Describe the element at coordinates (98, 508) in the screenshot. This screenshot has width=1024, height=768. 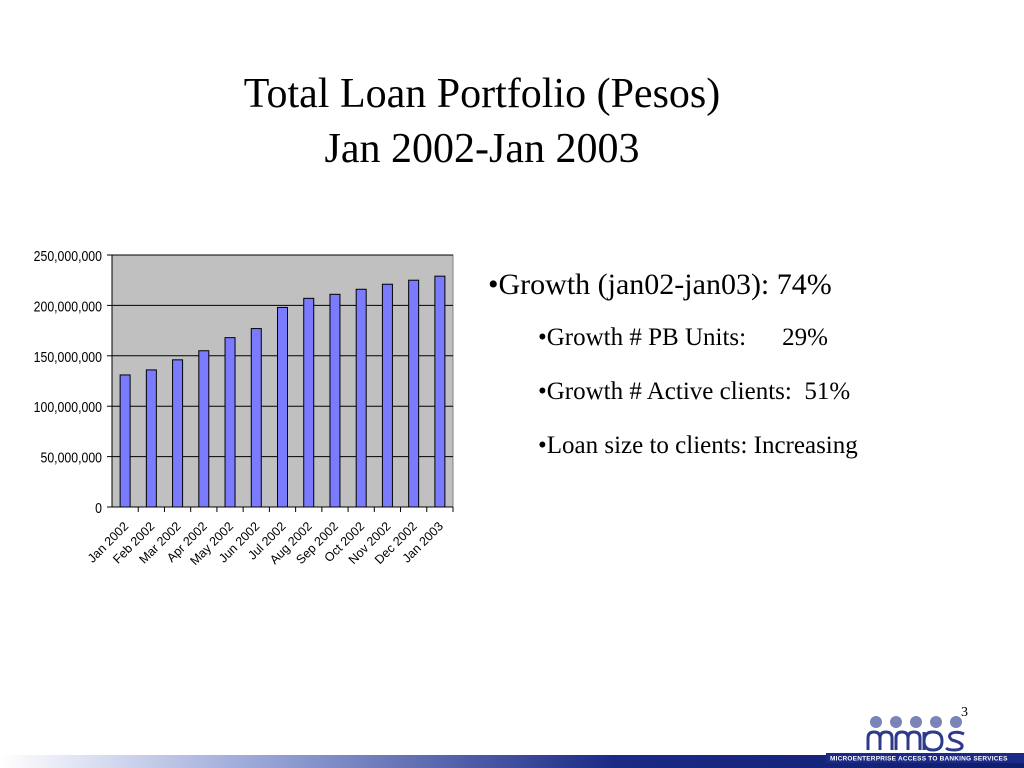
I see `y-tick-label: 0` at that location.